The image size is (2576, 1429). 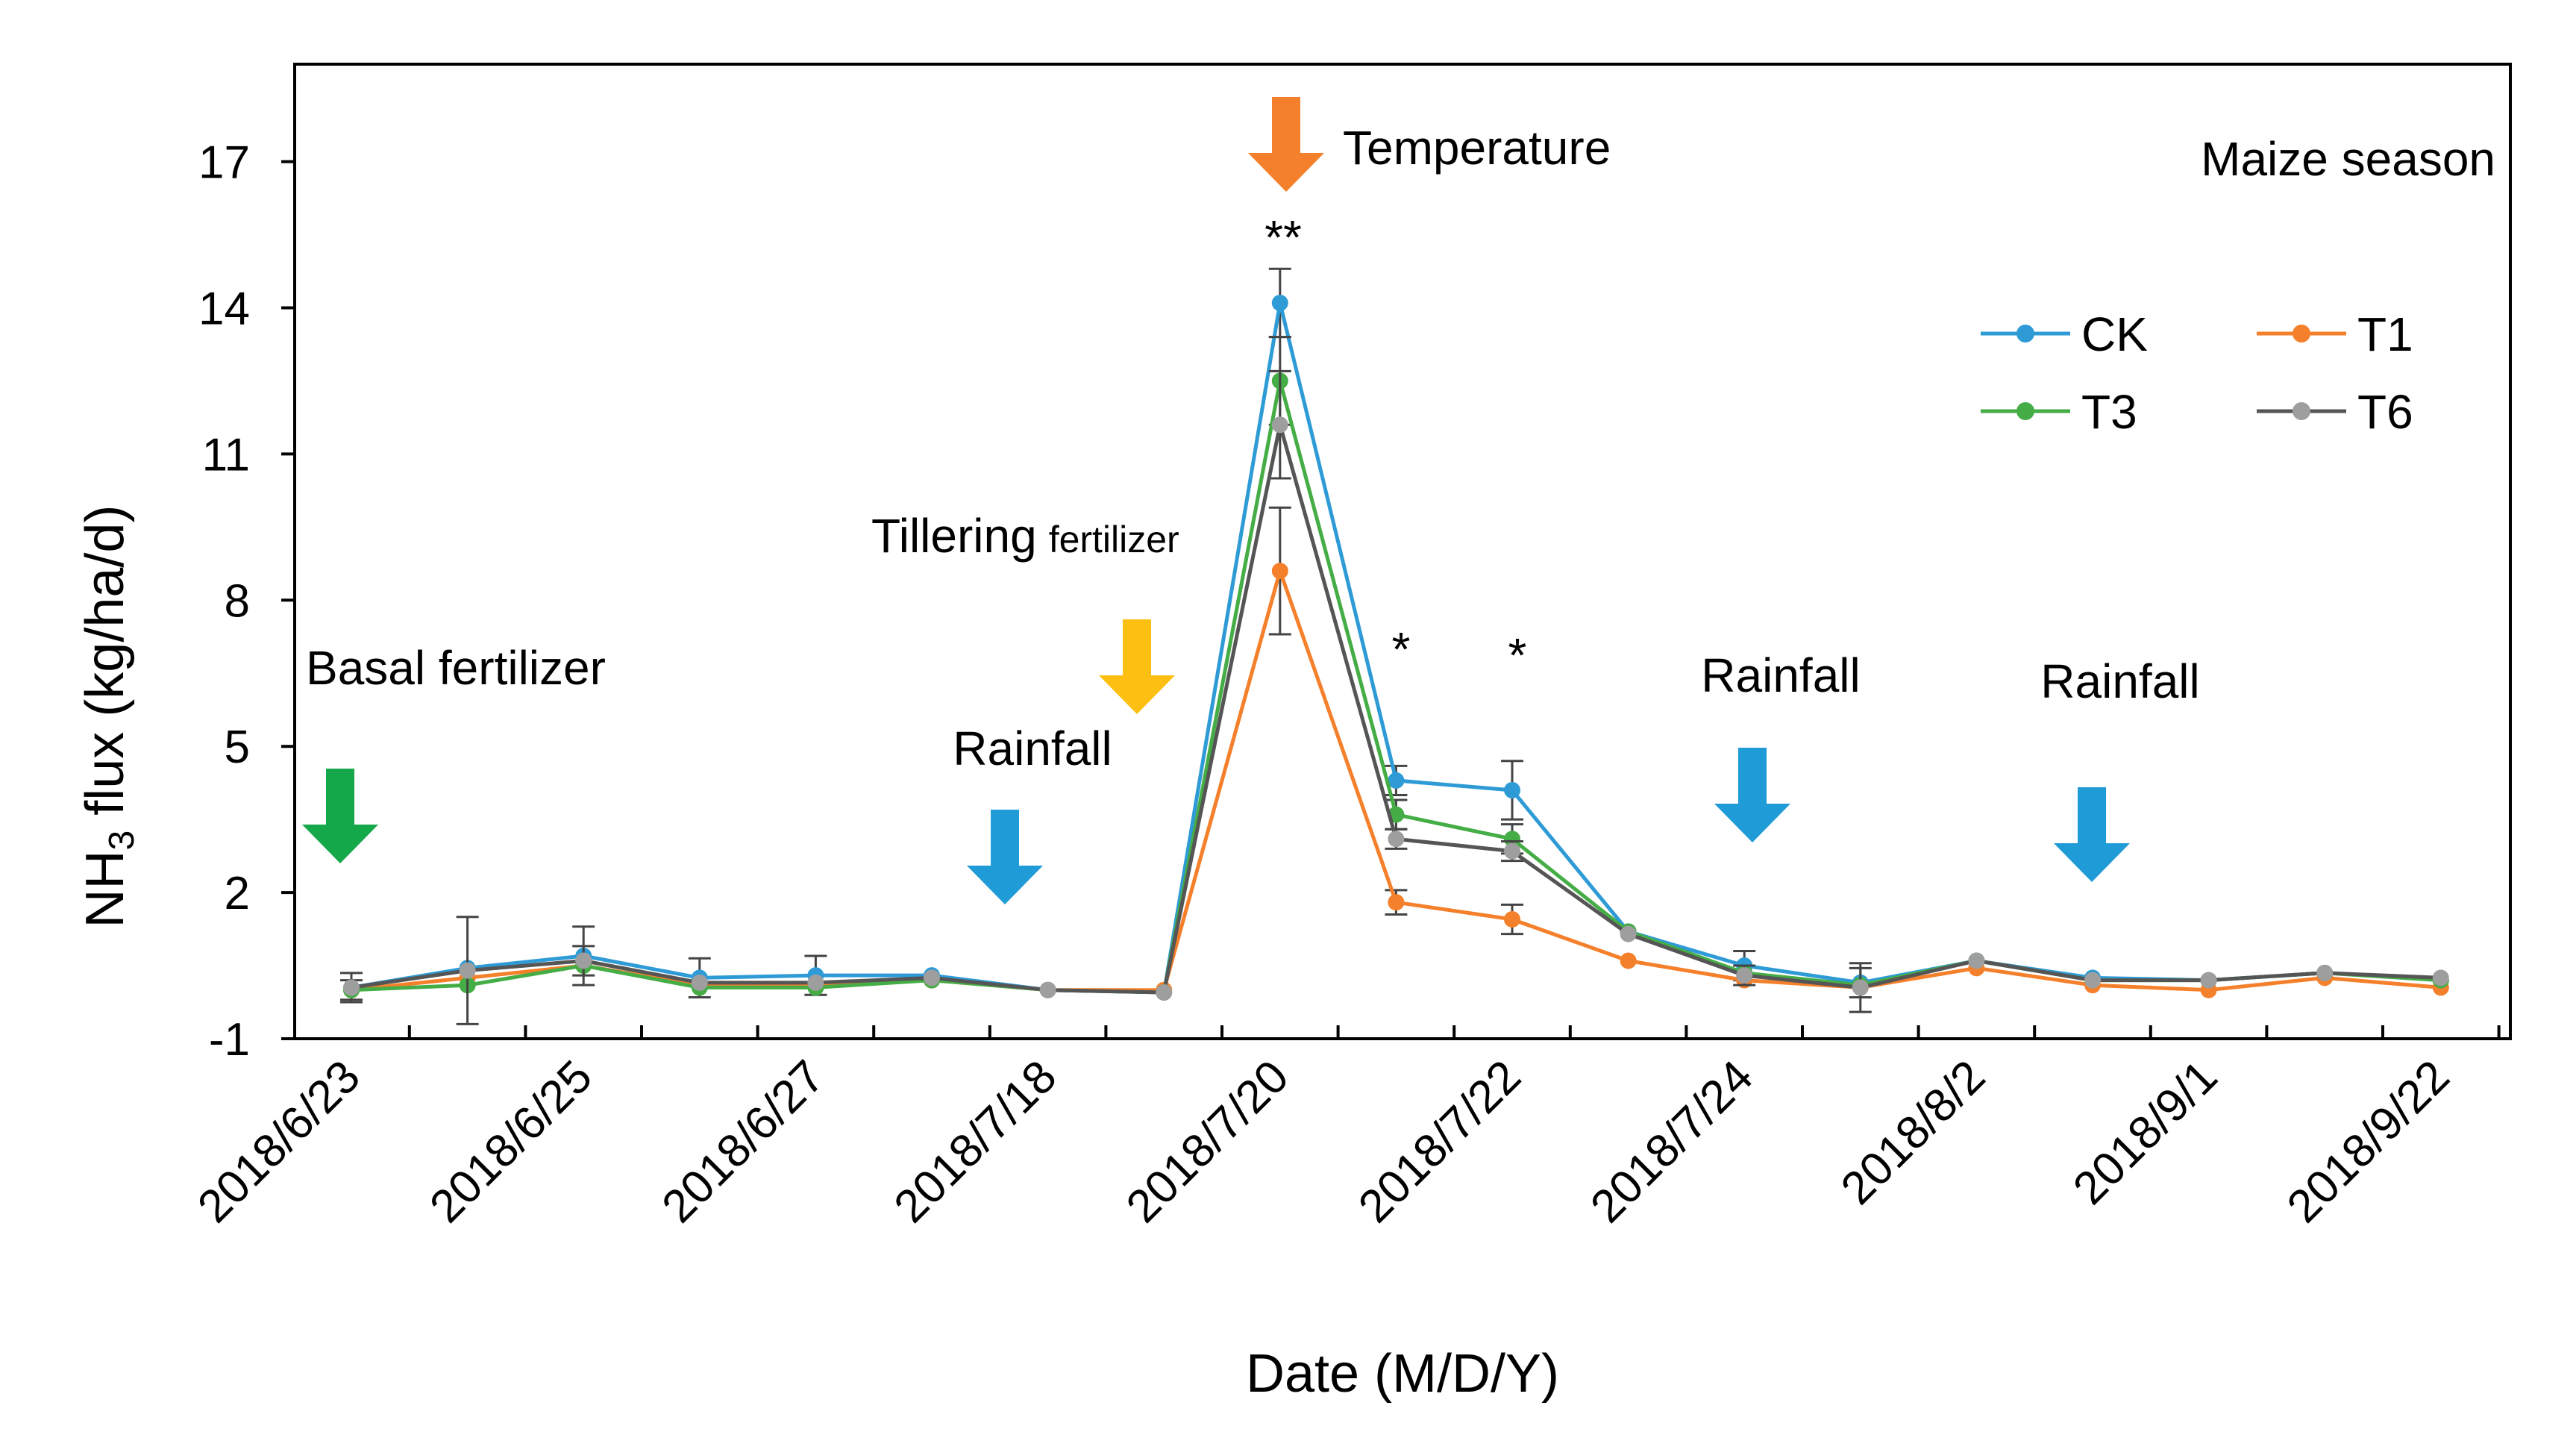 What do you see at coordinates (1032, 748) in the screenshot?
I see `rainfall-label-1: Rainfall` at bounding box center [1032, 748].